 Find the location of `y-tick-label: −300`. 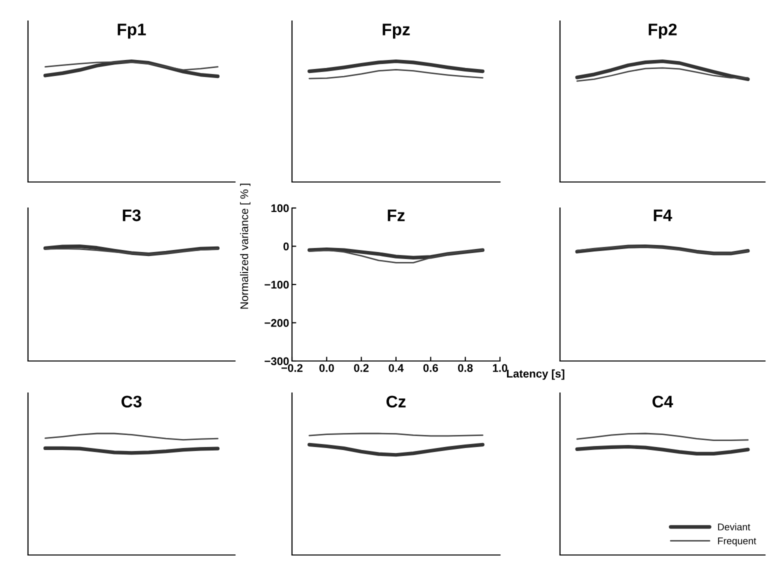

y-tick-label: −300 is located at coordinates (276, 361).